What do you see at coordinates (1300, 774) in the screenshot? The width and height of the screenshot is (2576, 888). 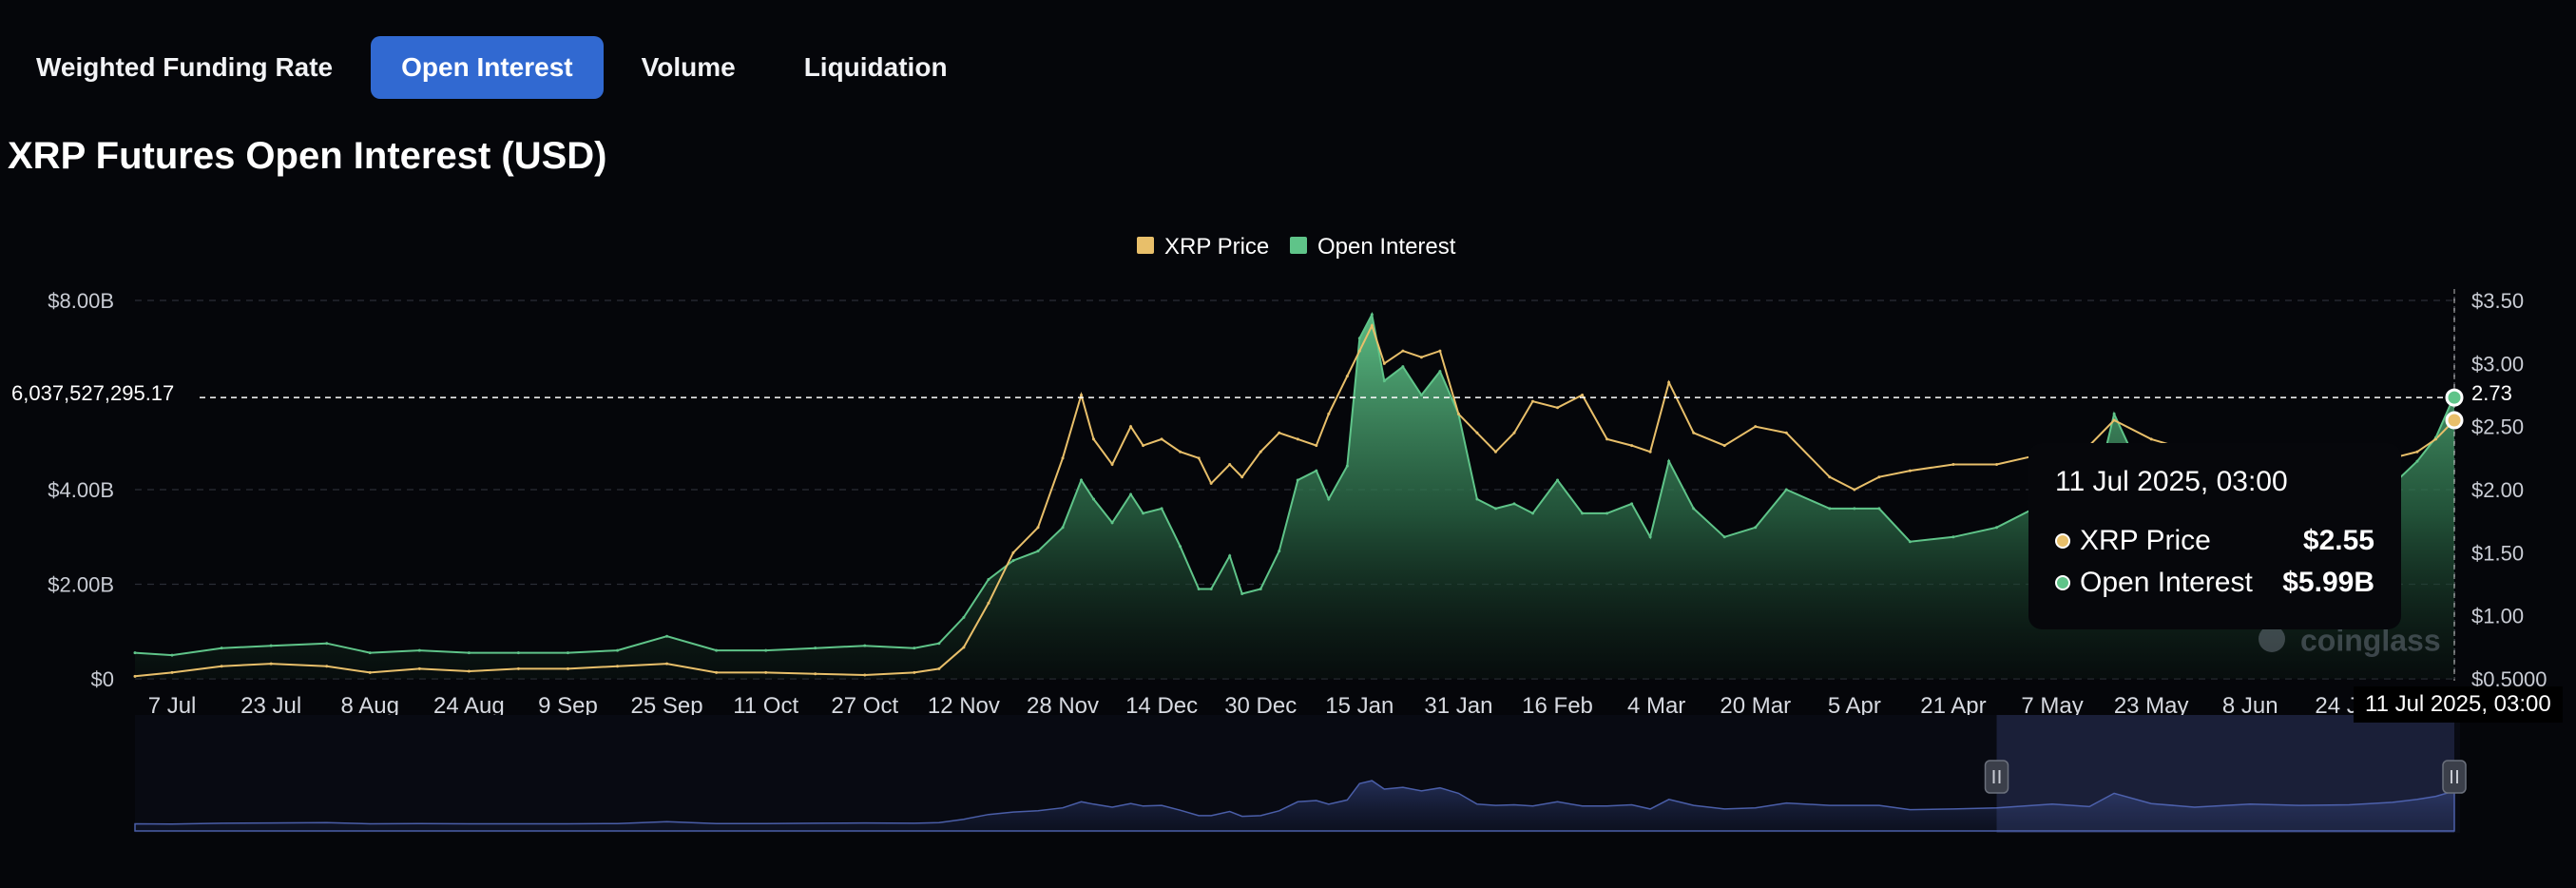 I see `navigator` at bounding box center [1300, 774].